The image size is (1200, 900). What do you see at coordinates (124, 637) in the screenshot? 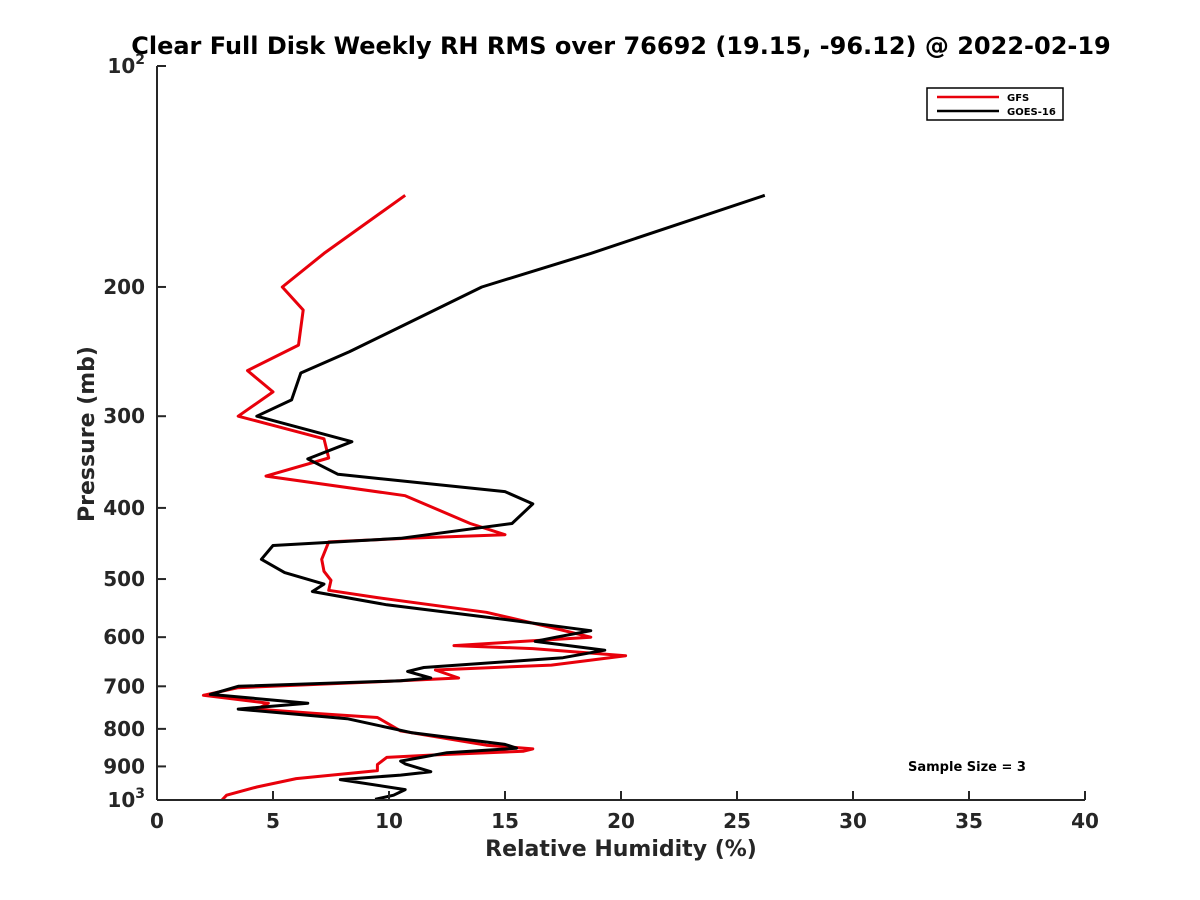
I see `y-tick-label: 600` at bounding box center [124, 637].